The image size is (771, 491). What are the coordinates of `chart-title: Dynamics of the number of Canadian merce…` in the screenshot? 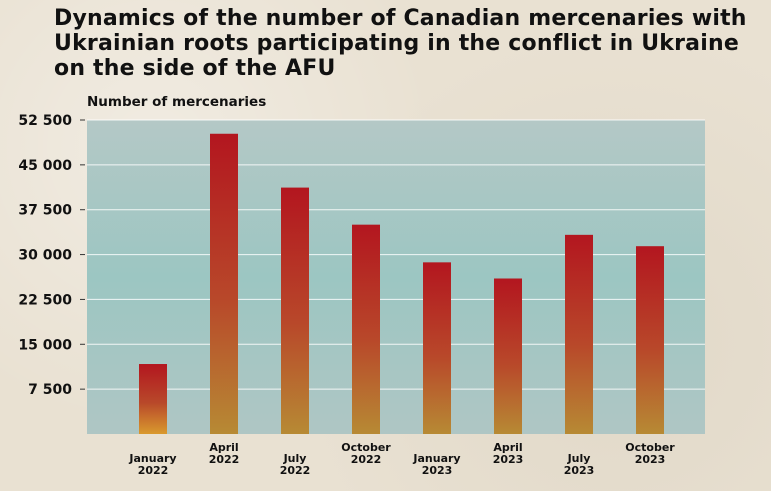 It's located at (400, 43).